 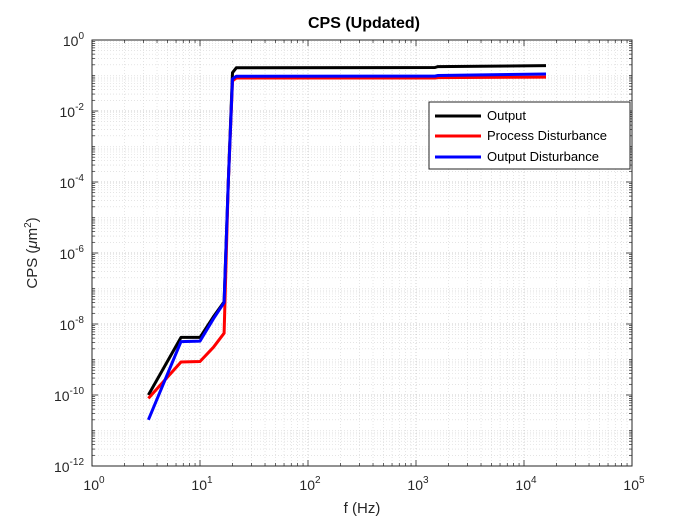 I want to click on y-tick-label: 10⁻¹², so click(x=69, y=466).